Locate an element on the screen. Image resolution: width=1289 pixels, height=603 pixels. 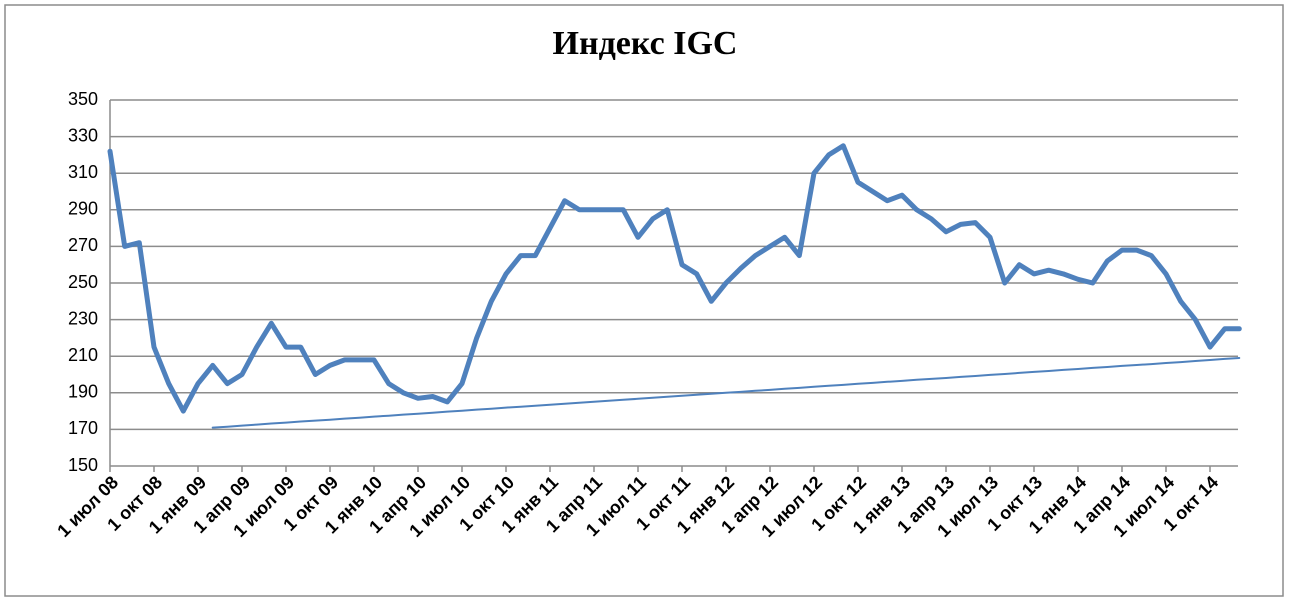
y-tick-label: 310 is located at coordinates (83, 172).